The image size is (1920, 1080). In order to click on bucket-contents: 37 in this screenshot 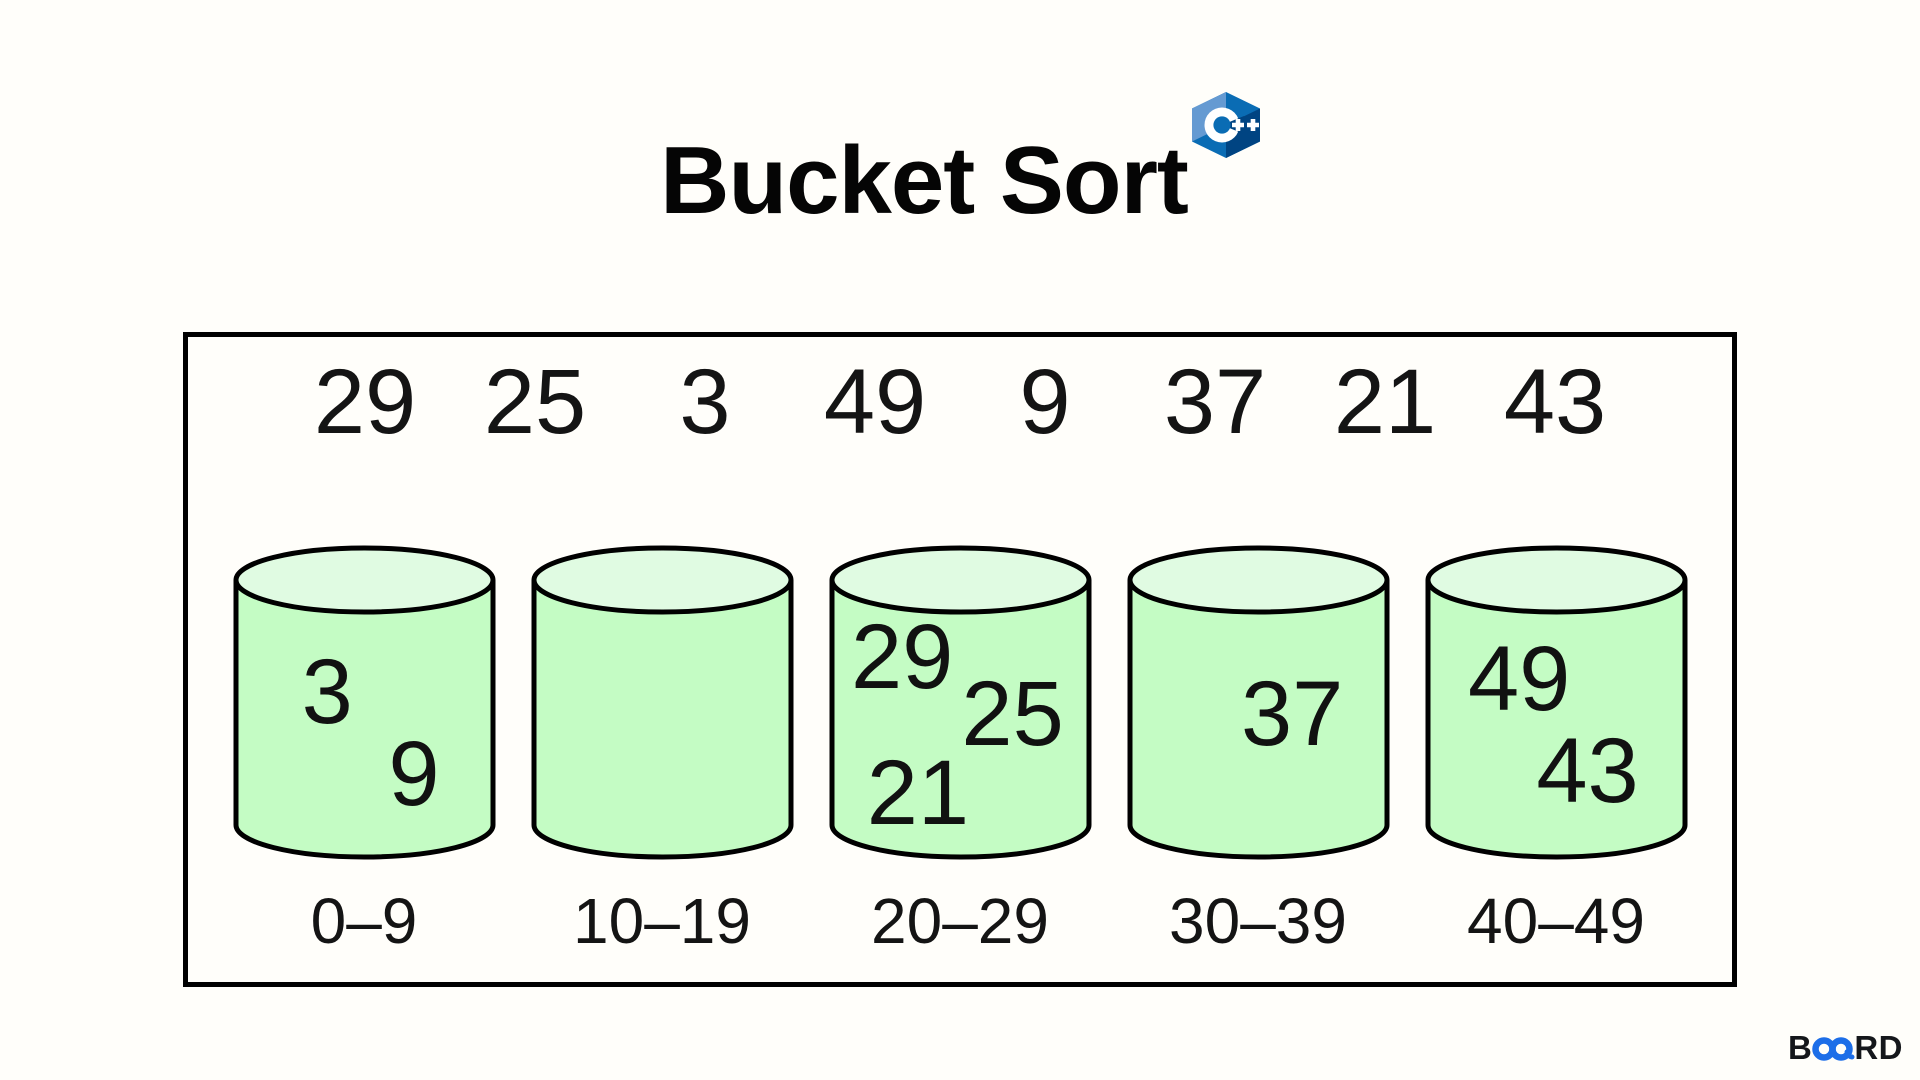, I will do `click(1258, 701)`.